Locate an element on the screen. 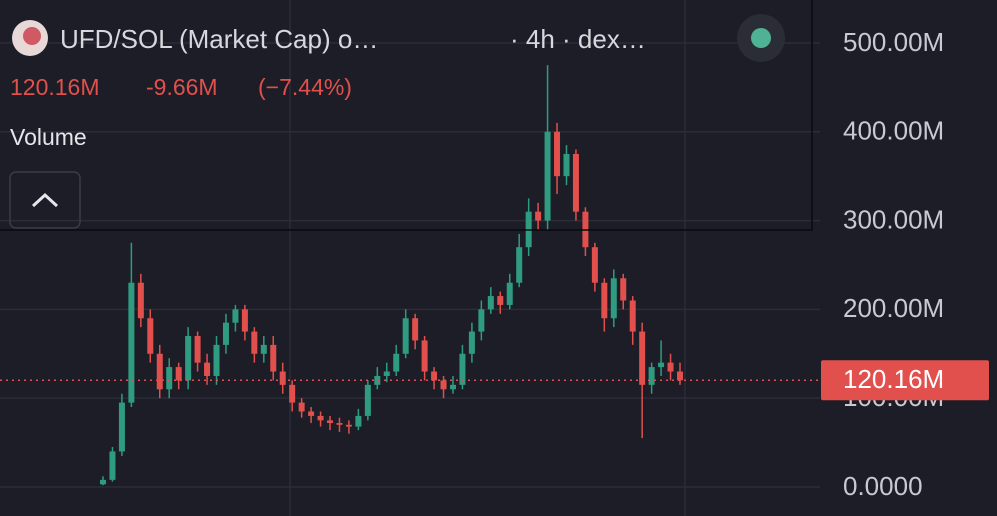 Image resolution: width=997 pixels, height=516 pixels. last-price-label: 120.16M is located at coordinates (893, 379).